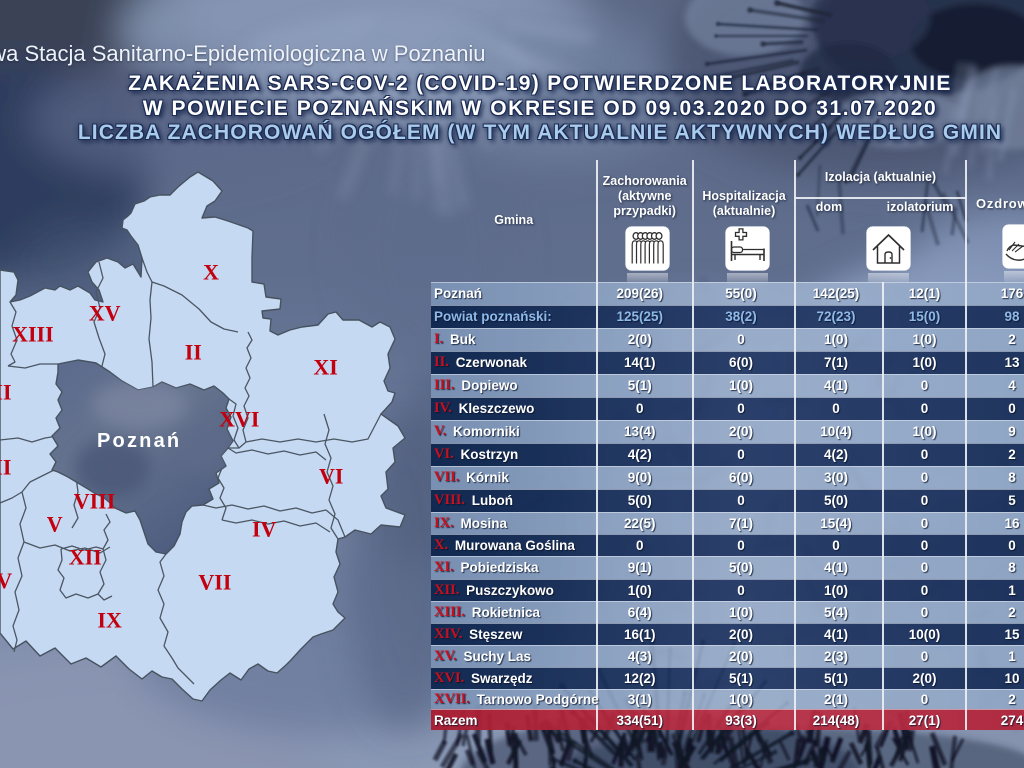 The height and width of the screenshot is (768, 1024). Describe the element at coordinates (85, 556) in the screenshot. I see `svg-text: XII` at that location.